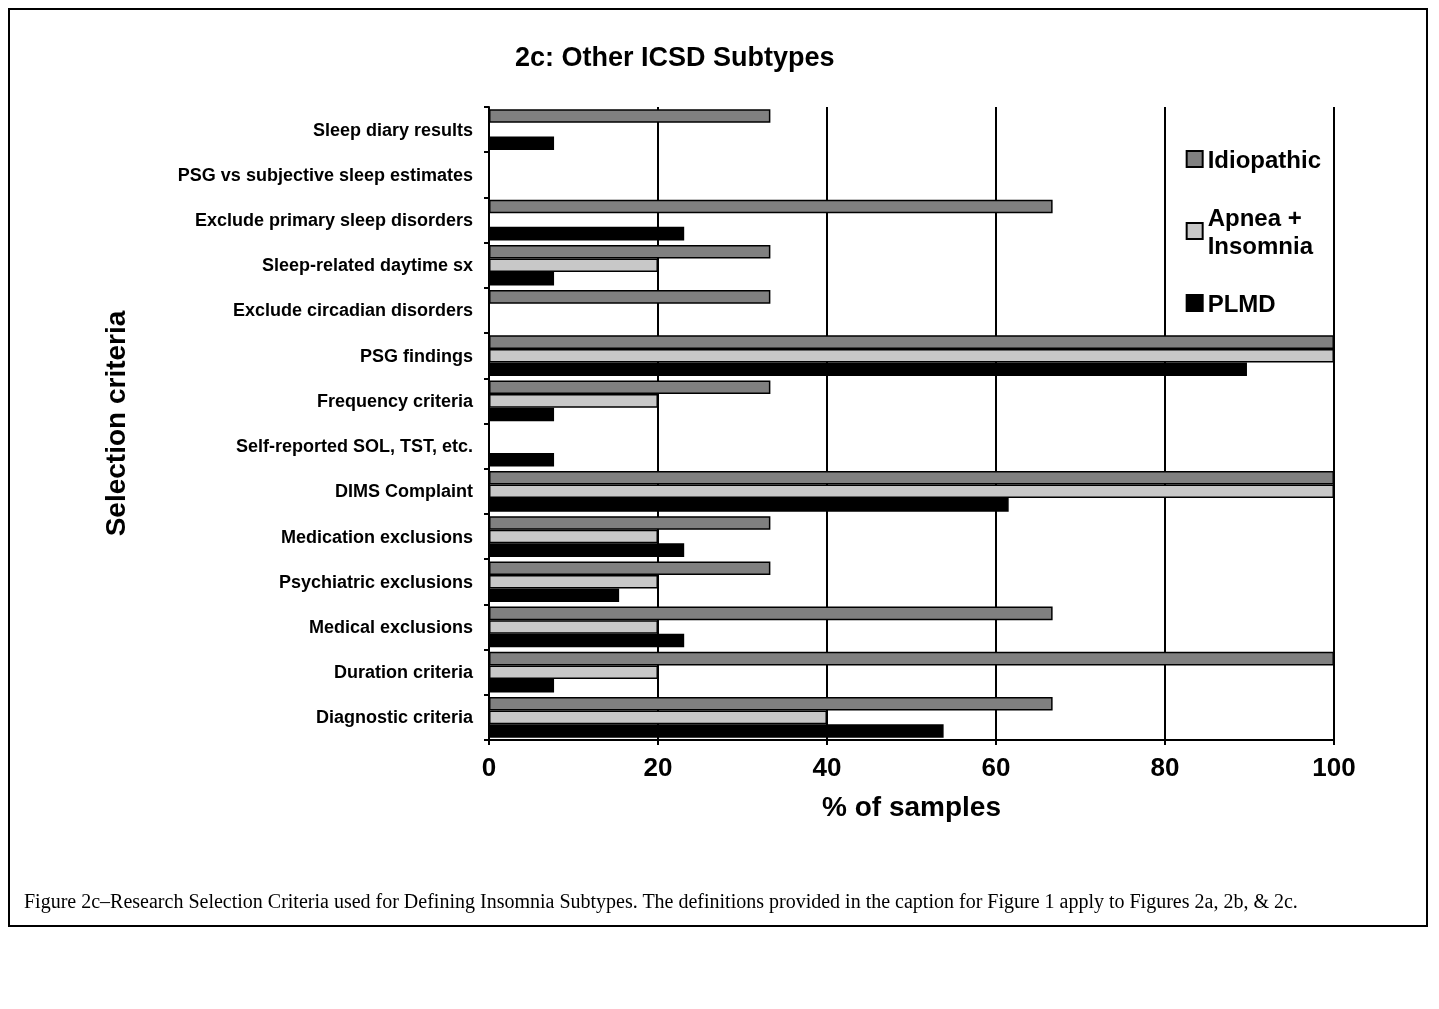  What do you see at coordinates (404, 491) in the screenshot?
I see `y-tick-label: DIMS Complaint` at bounding box center [404, 491].